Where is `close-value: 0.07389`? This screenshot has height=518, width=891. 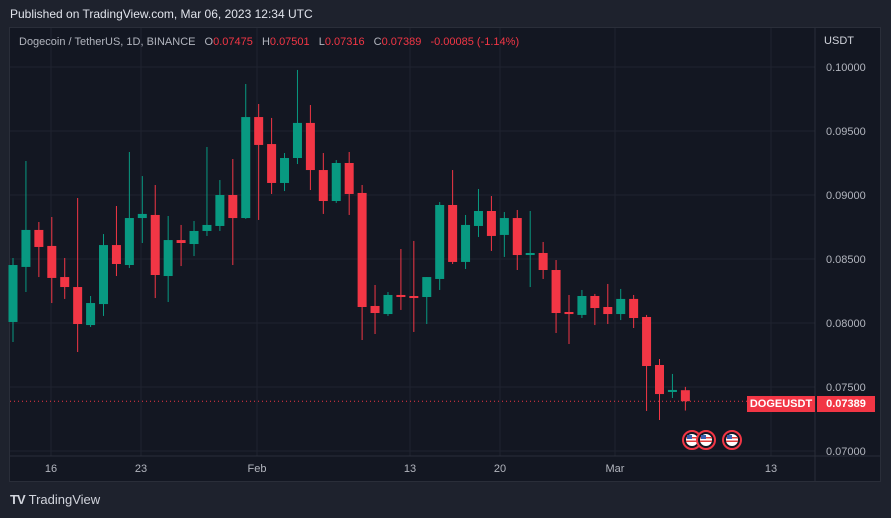 close-value: 0.07389 is located at coordinates (401, 42).